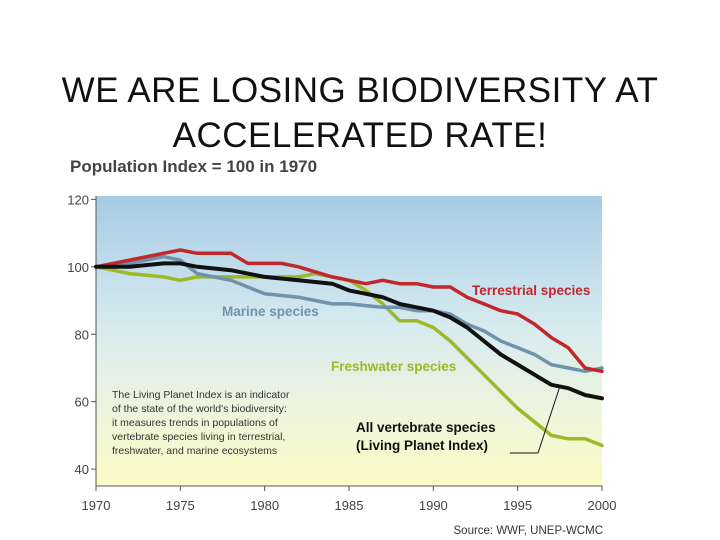 The width and height of the screenshot is (720, 540). Describe the element at coordinates (433, 505) in the screenshot. I see `x-tick-label: 1990` at that location.